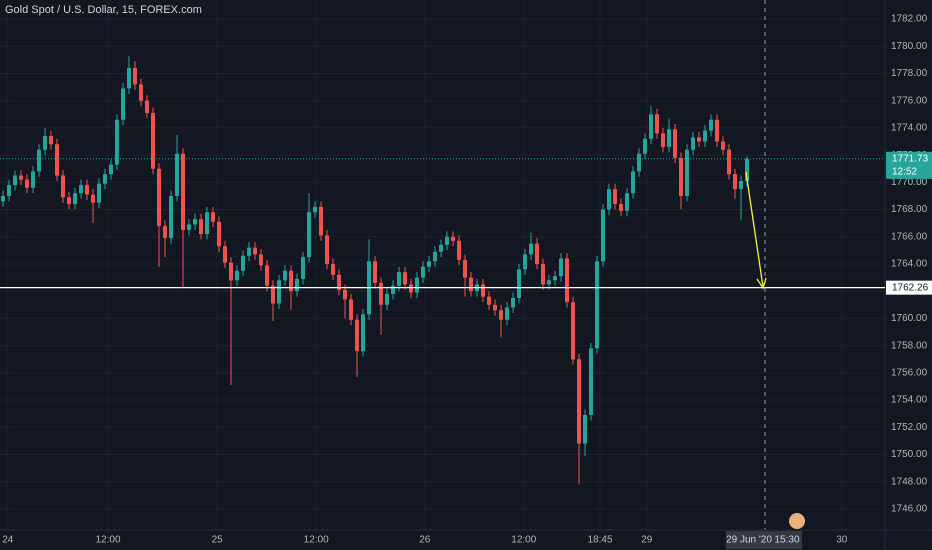 This screenshot has height=550, width=932. I want to click on y-tick-label: 1774.00, so click(909, 128).